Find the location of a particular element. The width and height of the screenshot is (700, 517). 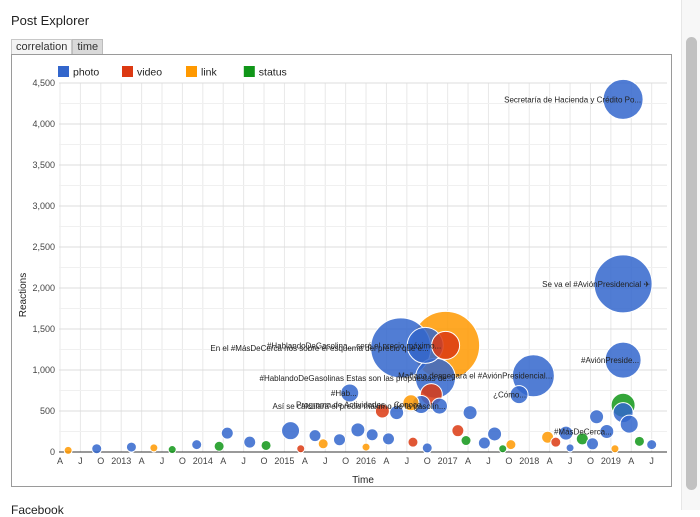

legend-swatch-video is located at coordinates (127, 71).